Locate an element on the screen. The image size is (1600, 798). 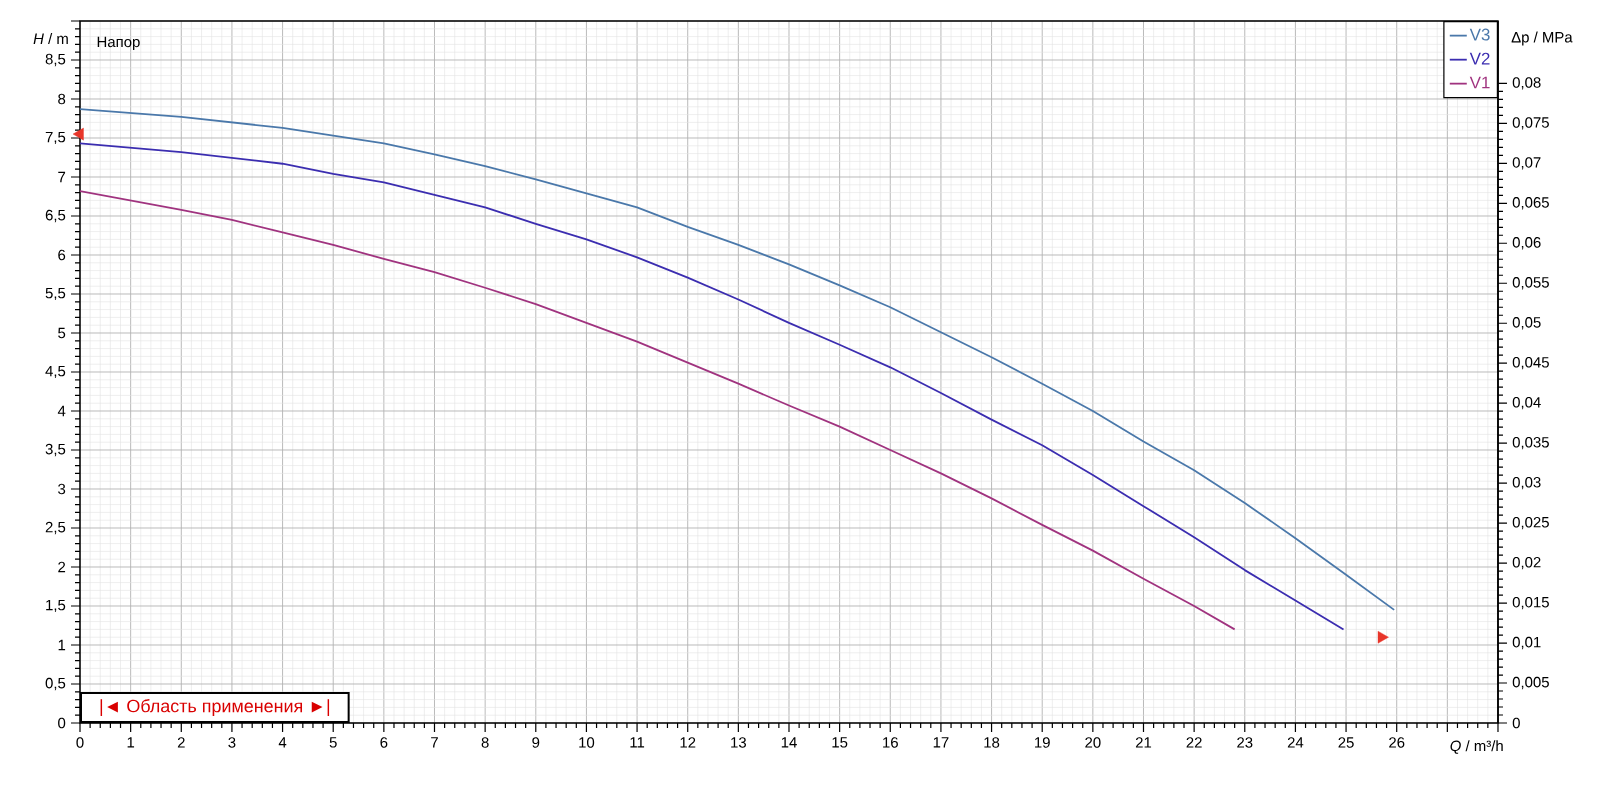
x-tick-label: 8 is located at coordinates (485, 742).